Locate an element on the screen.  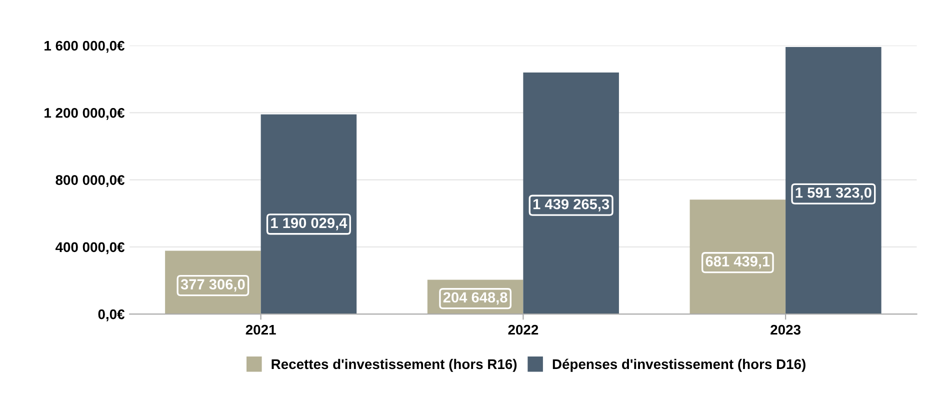
data-label: 377 306,0 is located at coordinates (212, 285).